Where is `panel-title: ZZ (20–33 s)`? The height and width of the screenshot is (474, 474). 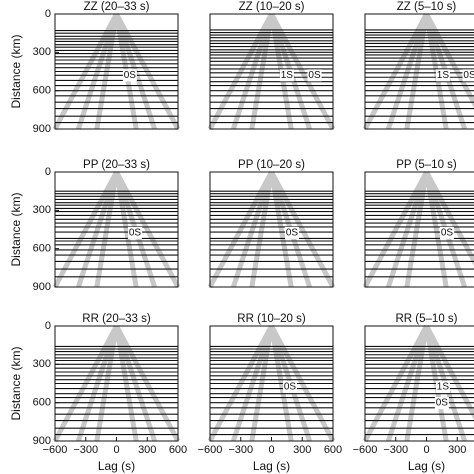
panel-title: ZZ (20–33 s) is located at coordinates (117, 7).